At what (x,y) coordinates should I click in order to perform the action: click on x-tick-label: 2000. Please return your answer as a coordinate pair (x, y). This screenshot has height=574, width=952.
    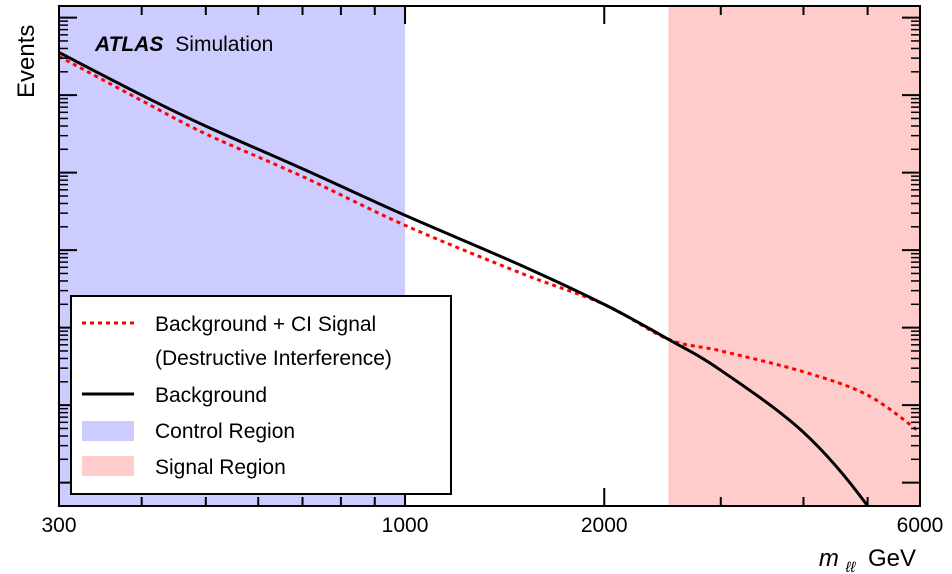
    Looking at the image, I should click on (604, 525).